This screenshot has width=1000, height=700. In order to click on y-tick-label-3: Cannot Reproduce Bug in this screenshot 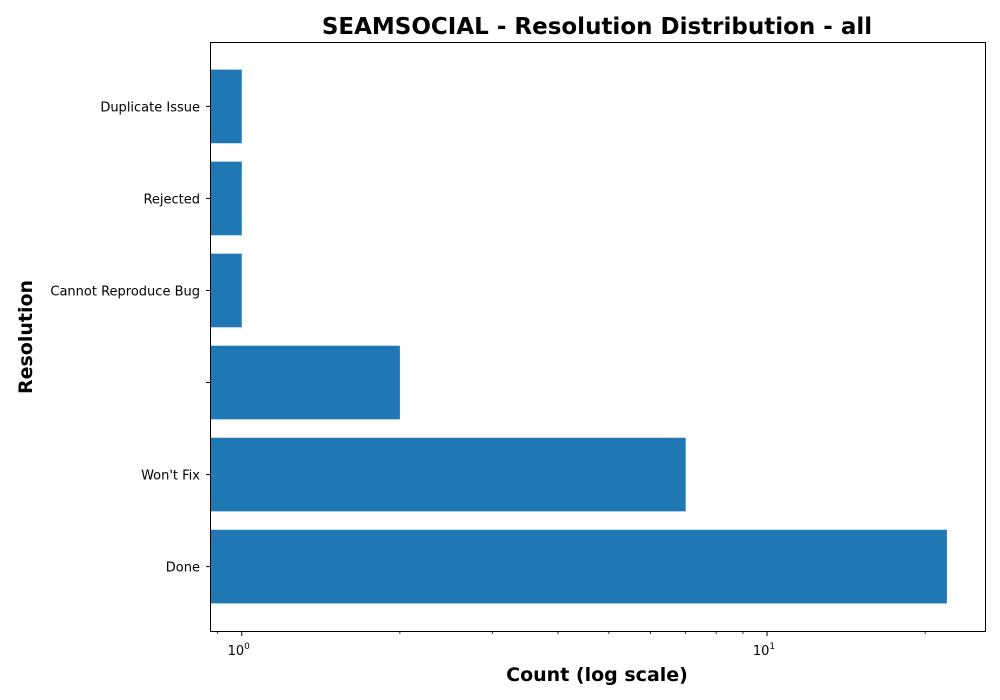, I will do `click(125, 291)`.